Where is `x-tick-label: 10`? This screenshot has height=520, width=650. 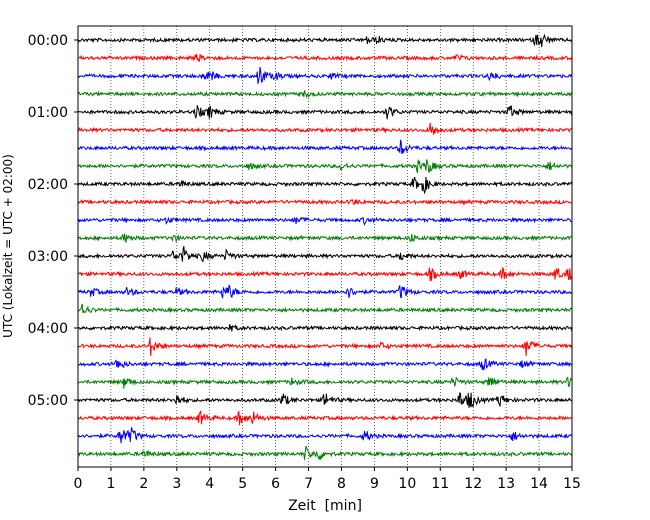
x-tick-label: 10 is located at coordinates (407, 484).